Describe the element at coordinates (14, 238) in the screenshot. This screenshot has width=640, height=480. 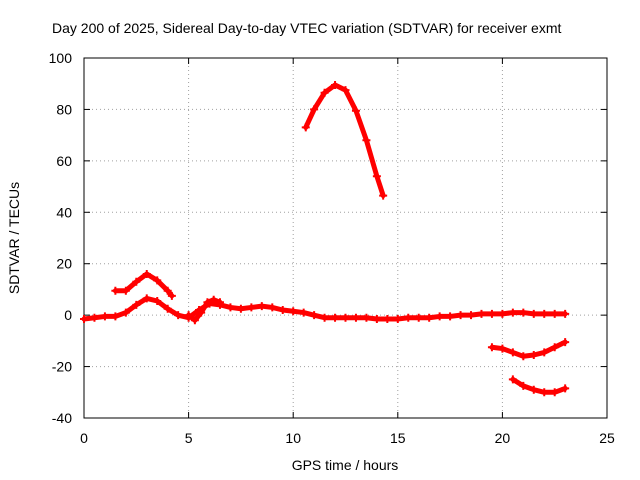
I see `y-axis-label: SDTVAR / TECUs` at that location.